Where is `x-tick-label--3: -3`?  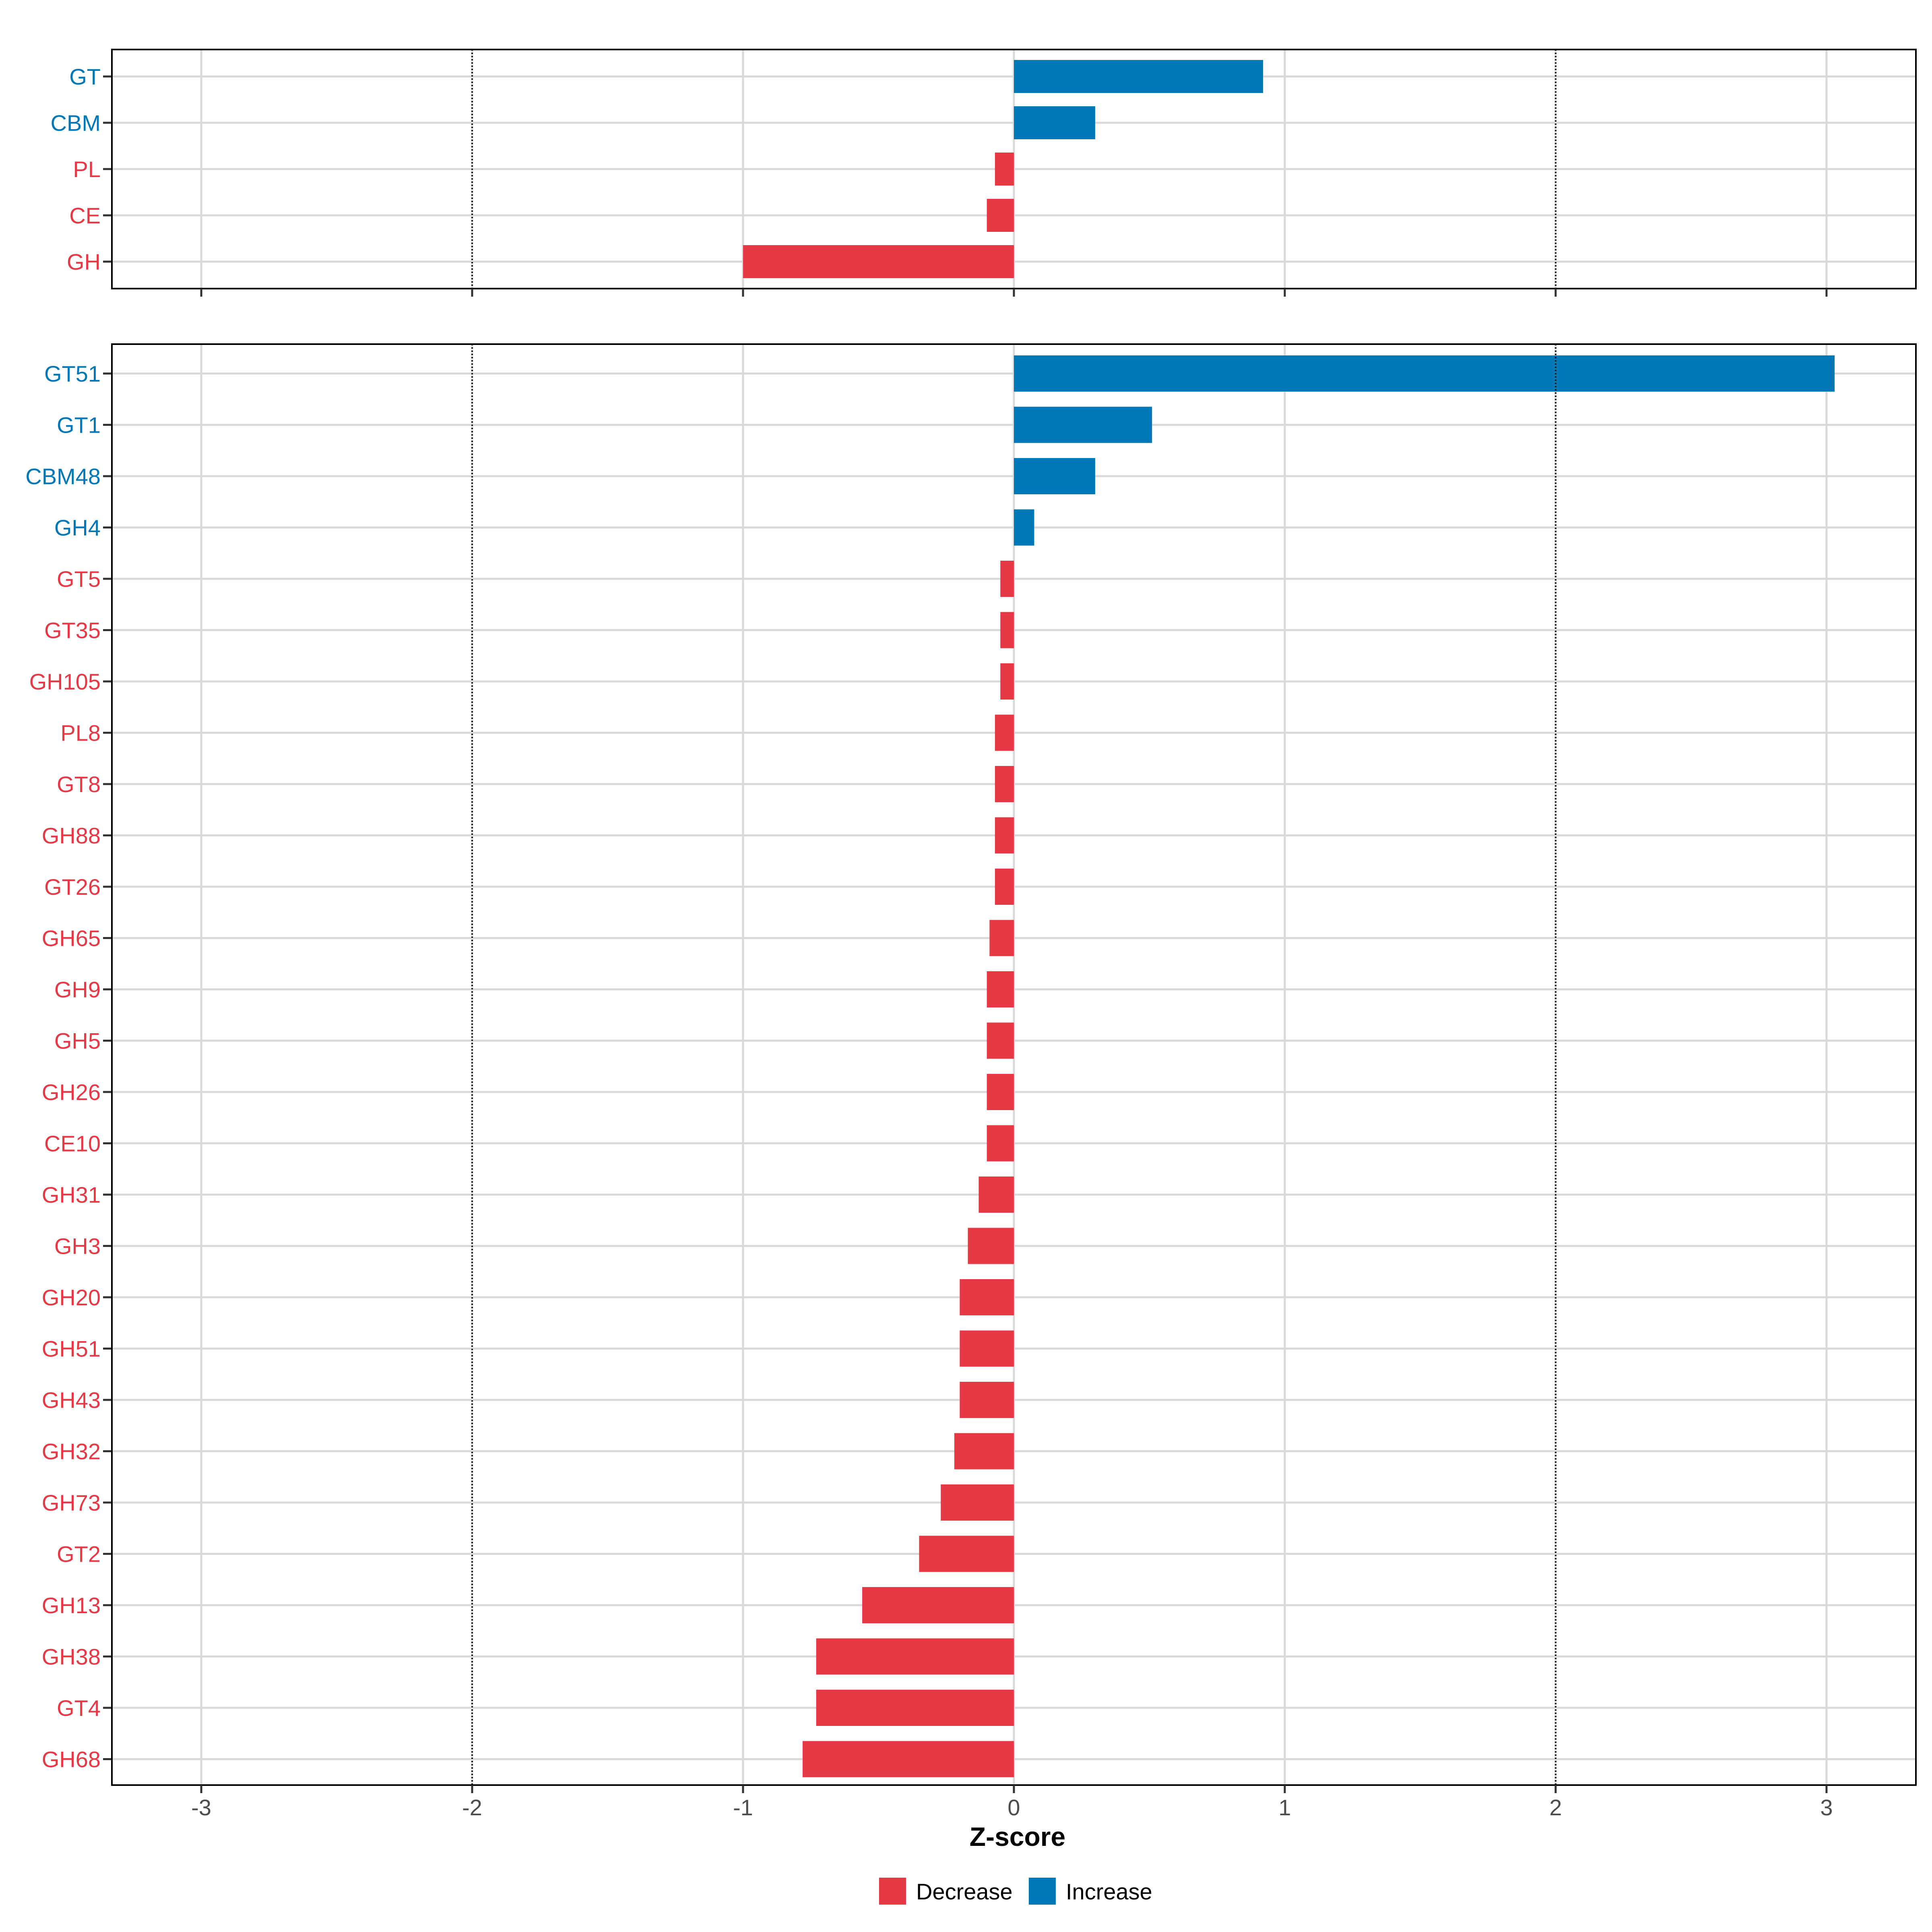
x-tick-label--3: -3 is located at coordinates (201, 1807).